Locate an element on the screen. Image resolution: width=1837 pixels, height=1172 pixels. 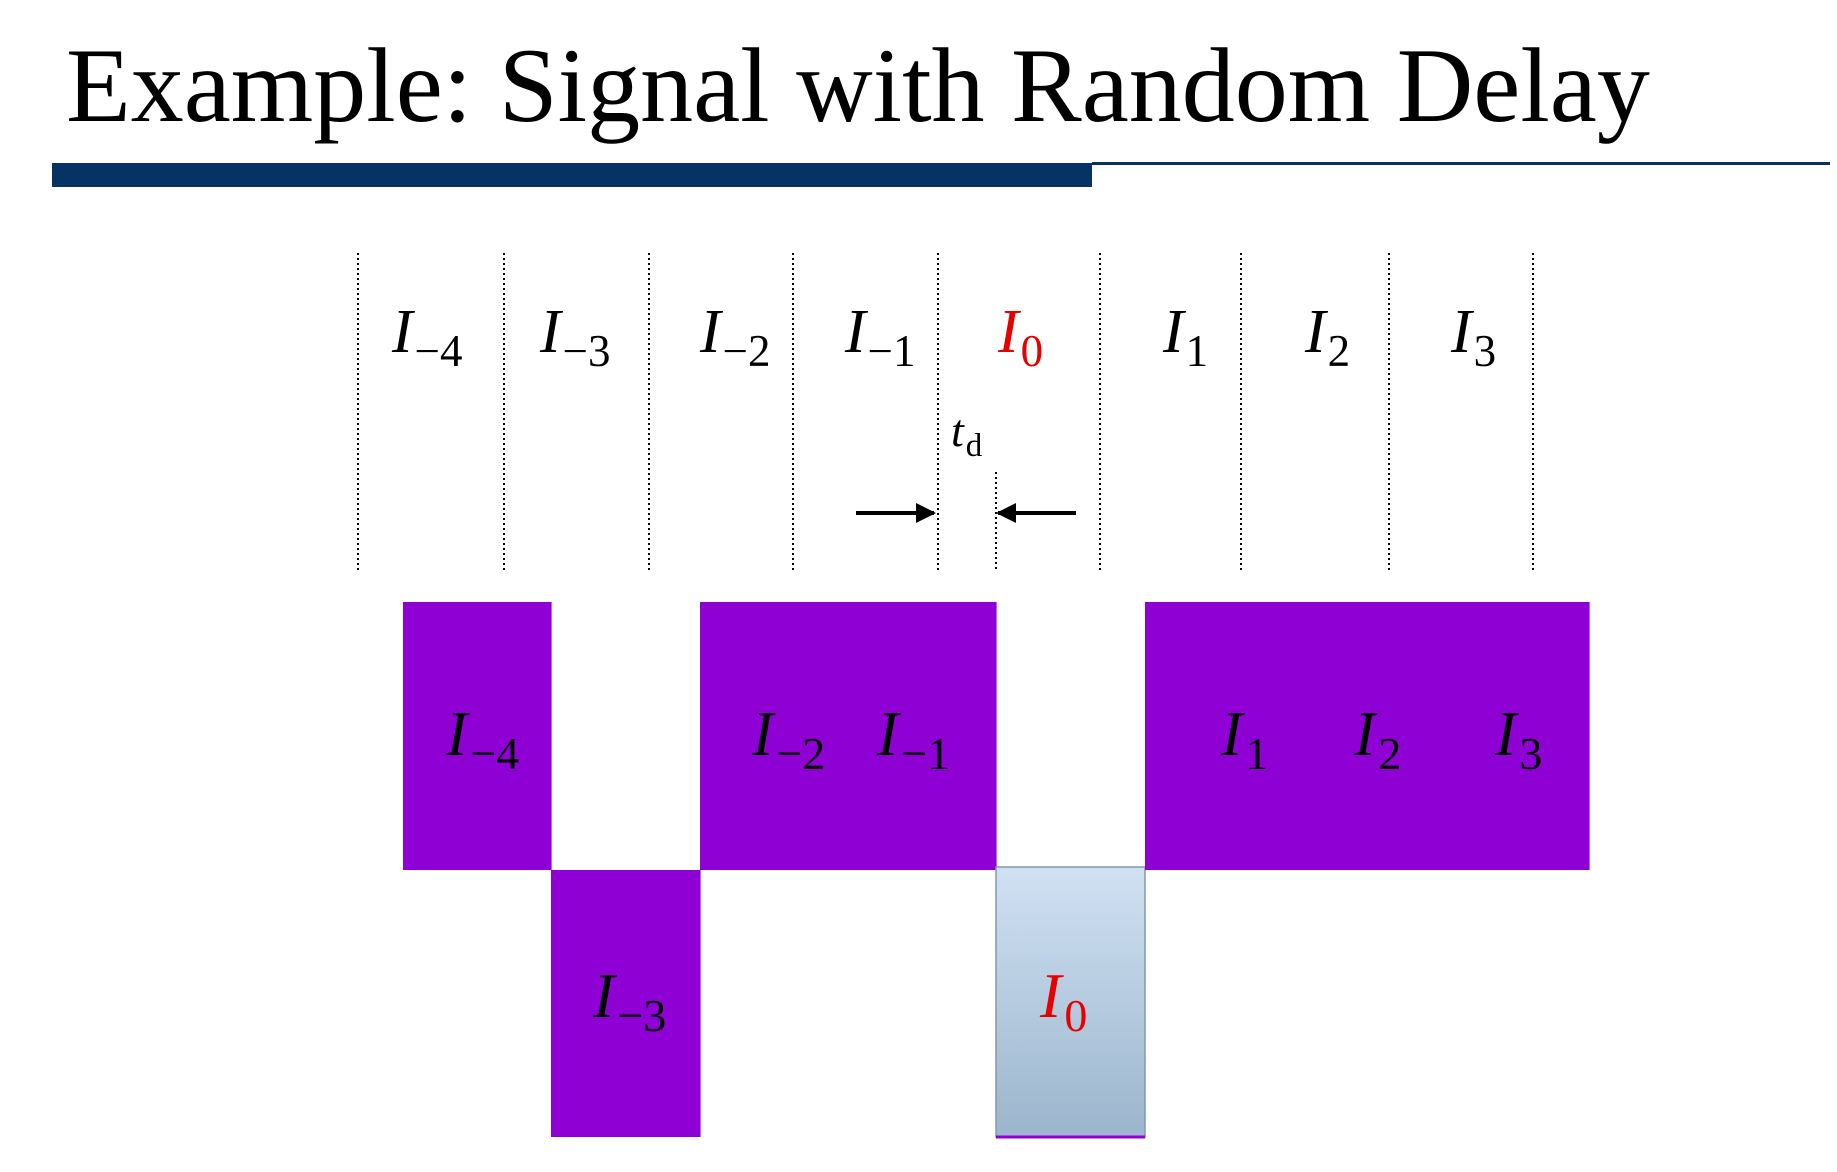
bit-label: I−4 is located at coordinates (482, 738).